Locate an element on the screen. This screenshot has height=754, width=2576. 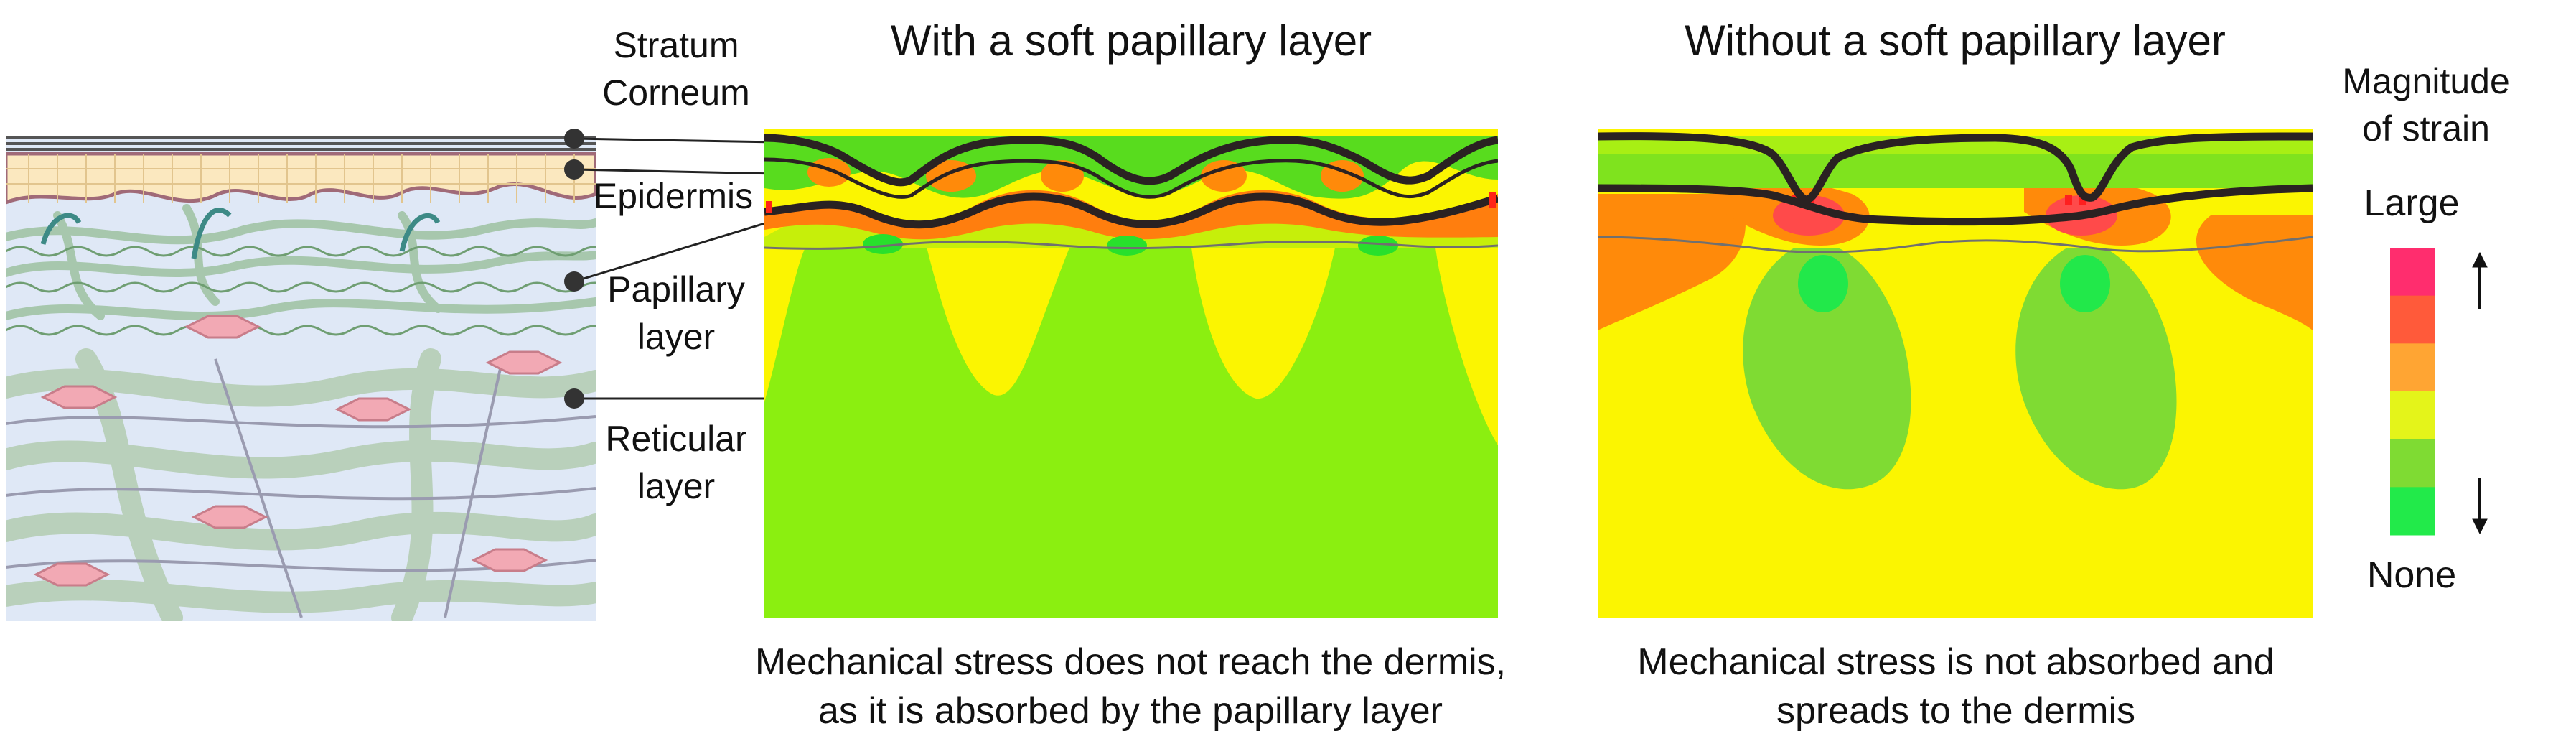
strain-spread-left is located at coordinates (1827, 369).